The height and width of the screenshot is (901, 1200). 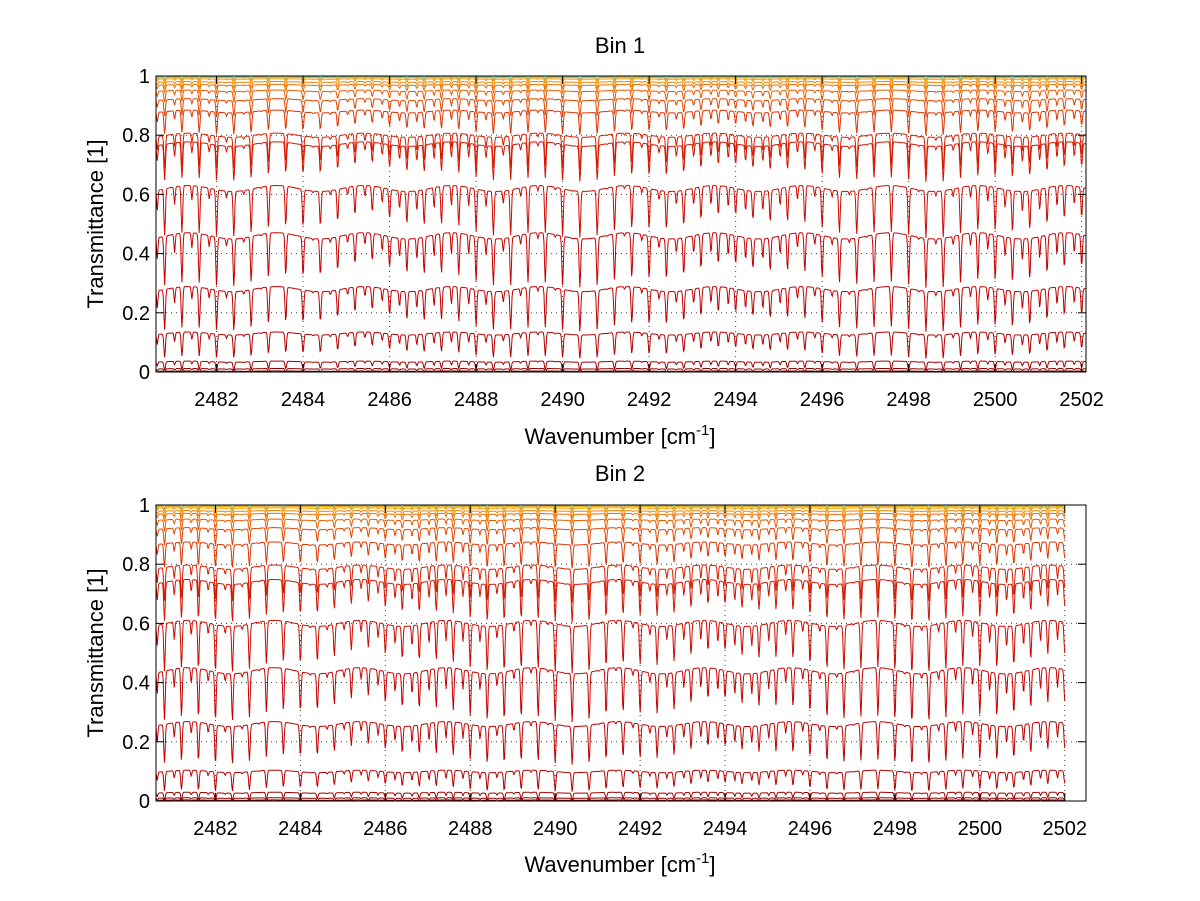 I want to click on chart-title: Bin 1, so click(x=620, y=45).